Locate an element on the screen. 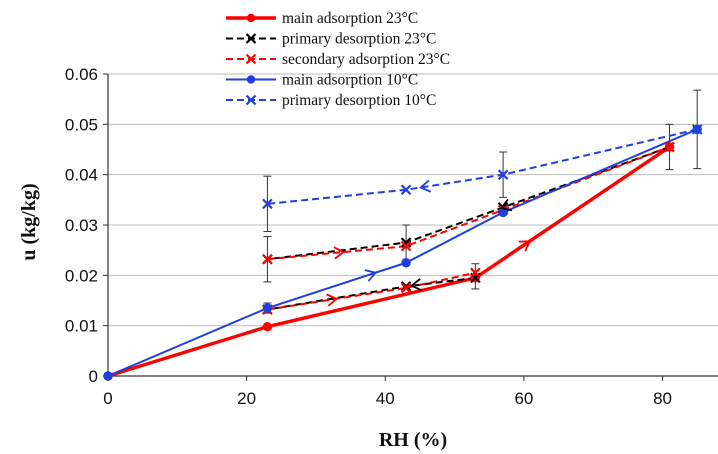  x-tick-label: 40 is located at coordinates (385, 398).